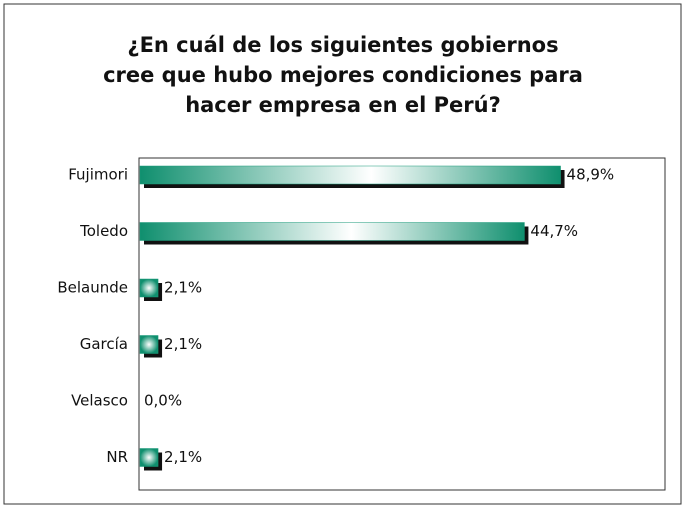 The width and height of the screenshot is (686, 508). I want to click on category-label: Toledo, so click(103, 231).